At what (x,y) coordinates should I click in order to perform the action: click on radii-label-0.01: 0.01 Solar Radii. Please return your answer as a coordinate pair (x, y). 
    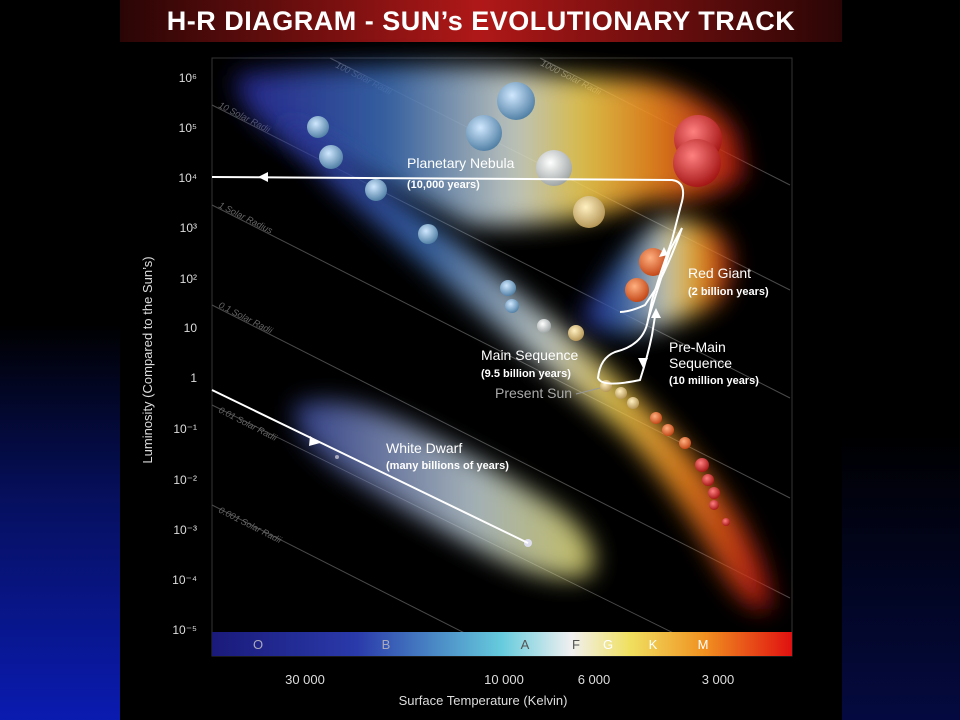
    Looking at the image, I should click on (248, 424).